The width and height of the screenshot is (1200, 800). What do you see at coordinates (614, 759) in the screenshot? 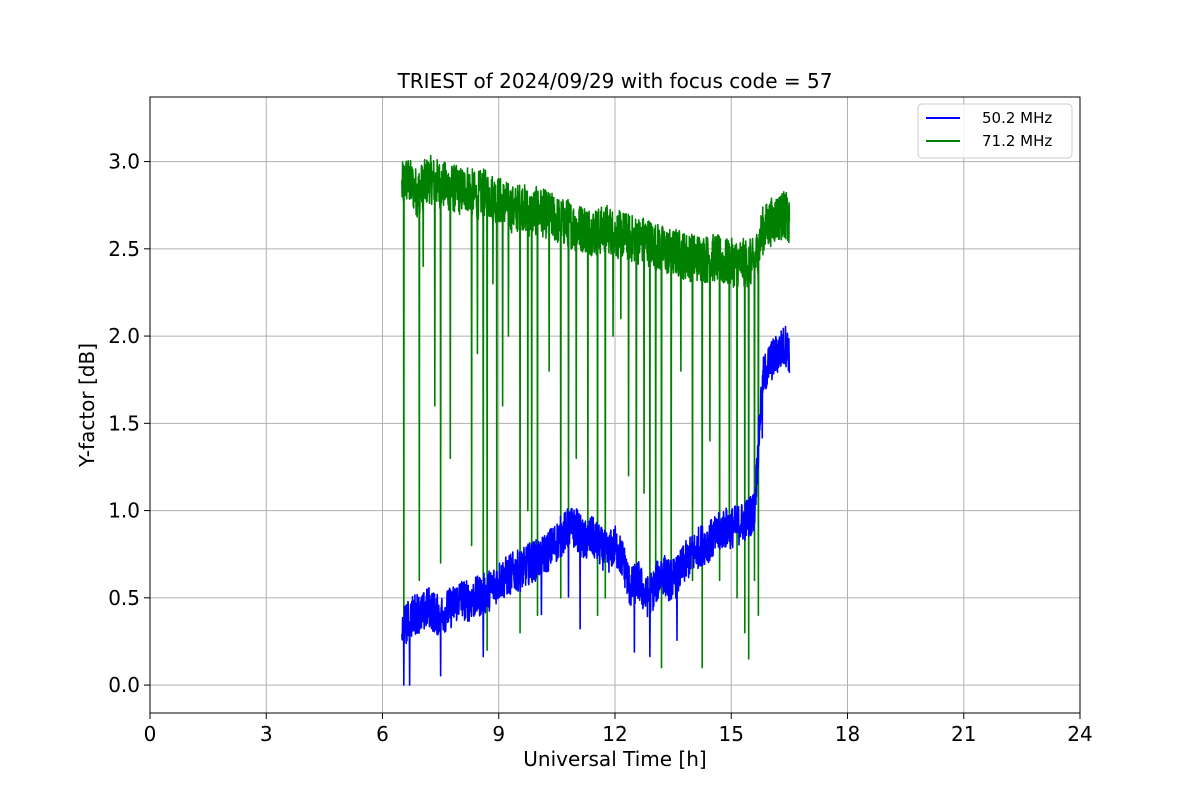
I see `x-axis-label: Universal Time [h]` at bounding box center [614, 759].